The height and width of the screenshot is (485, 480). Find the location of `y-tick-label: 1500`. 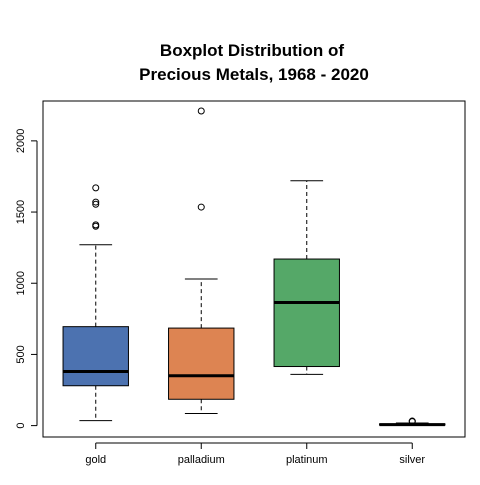

y-tick-label: 1500 is located at coordinates (21, 212).